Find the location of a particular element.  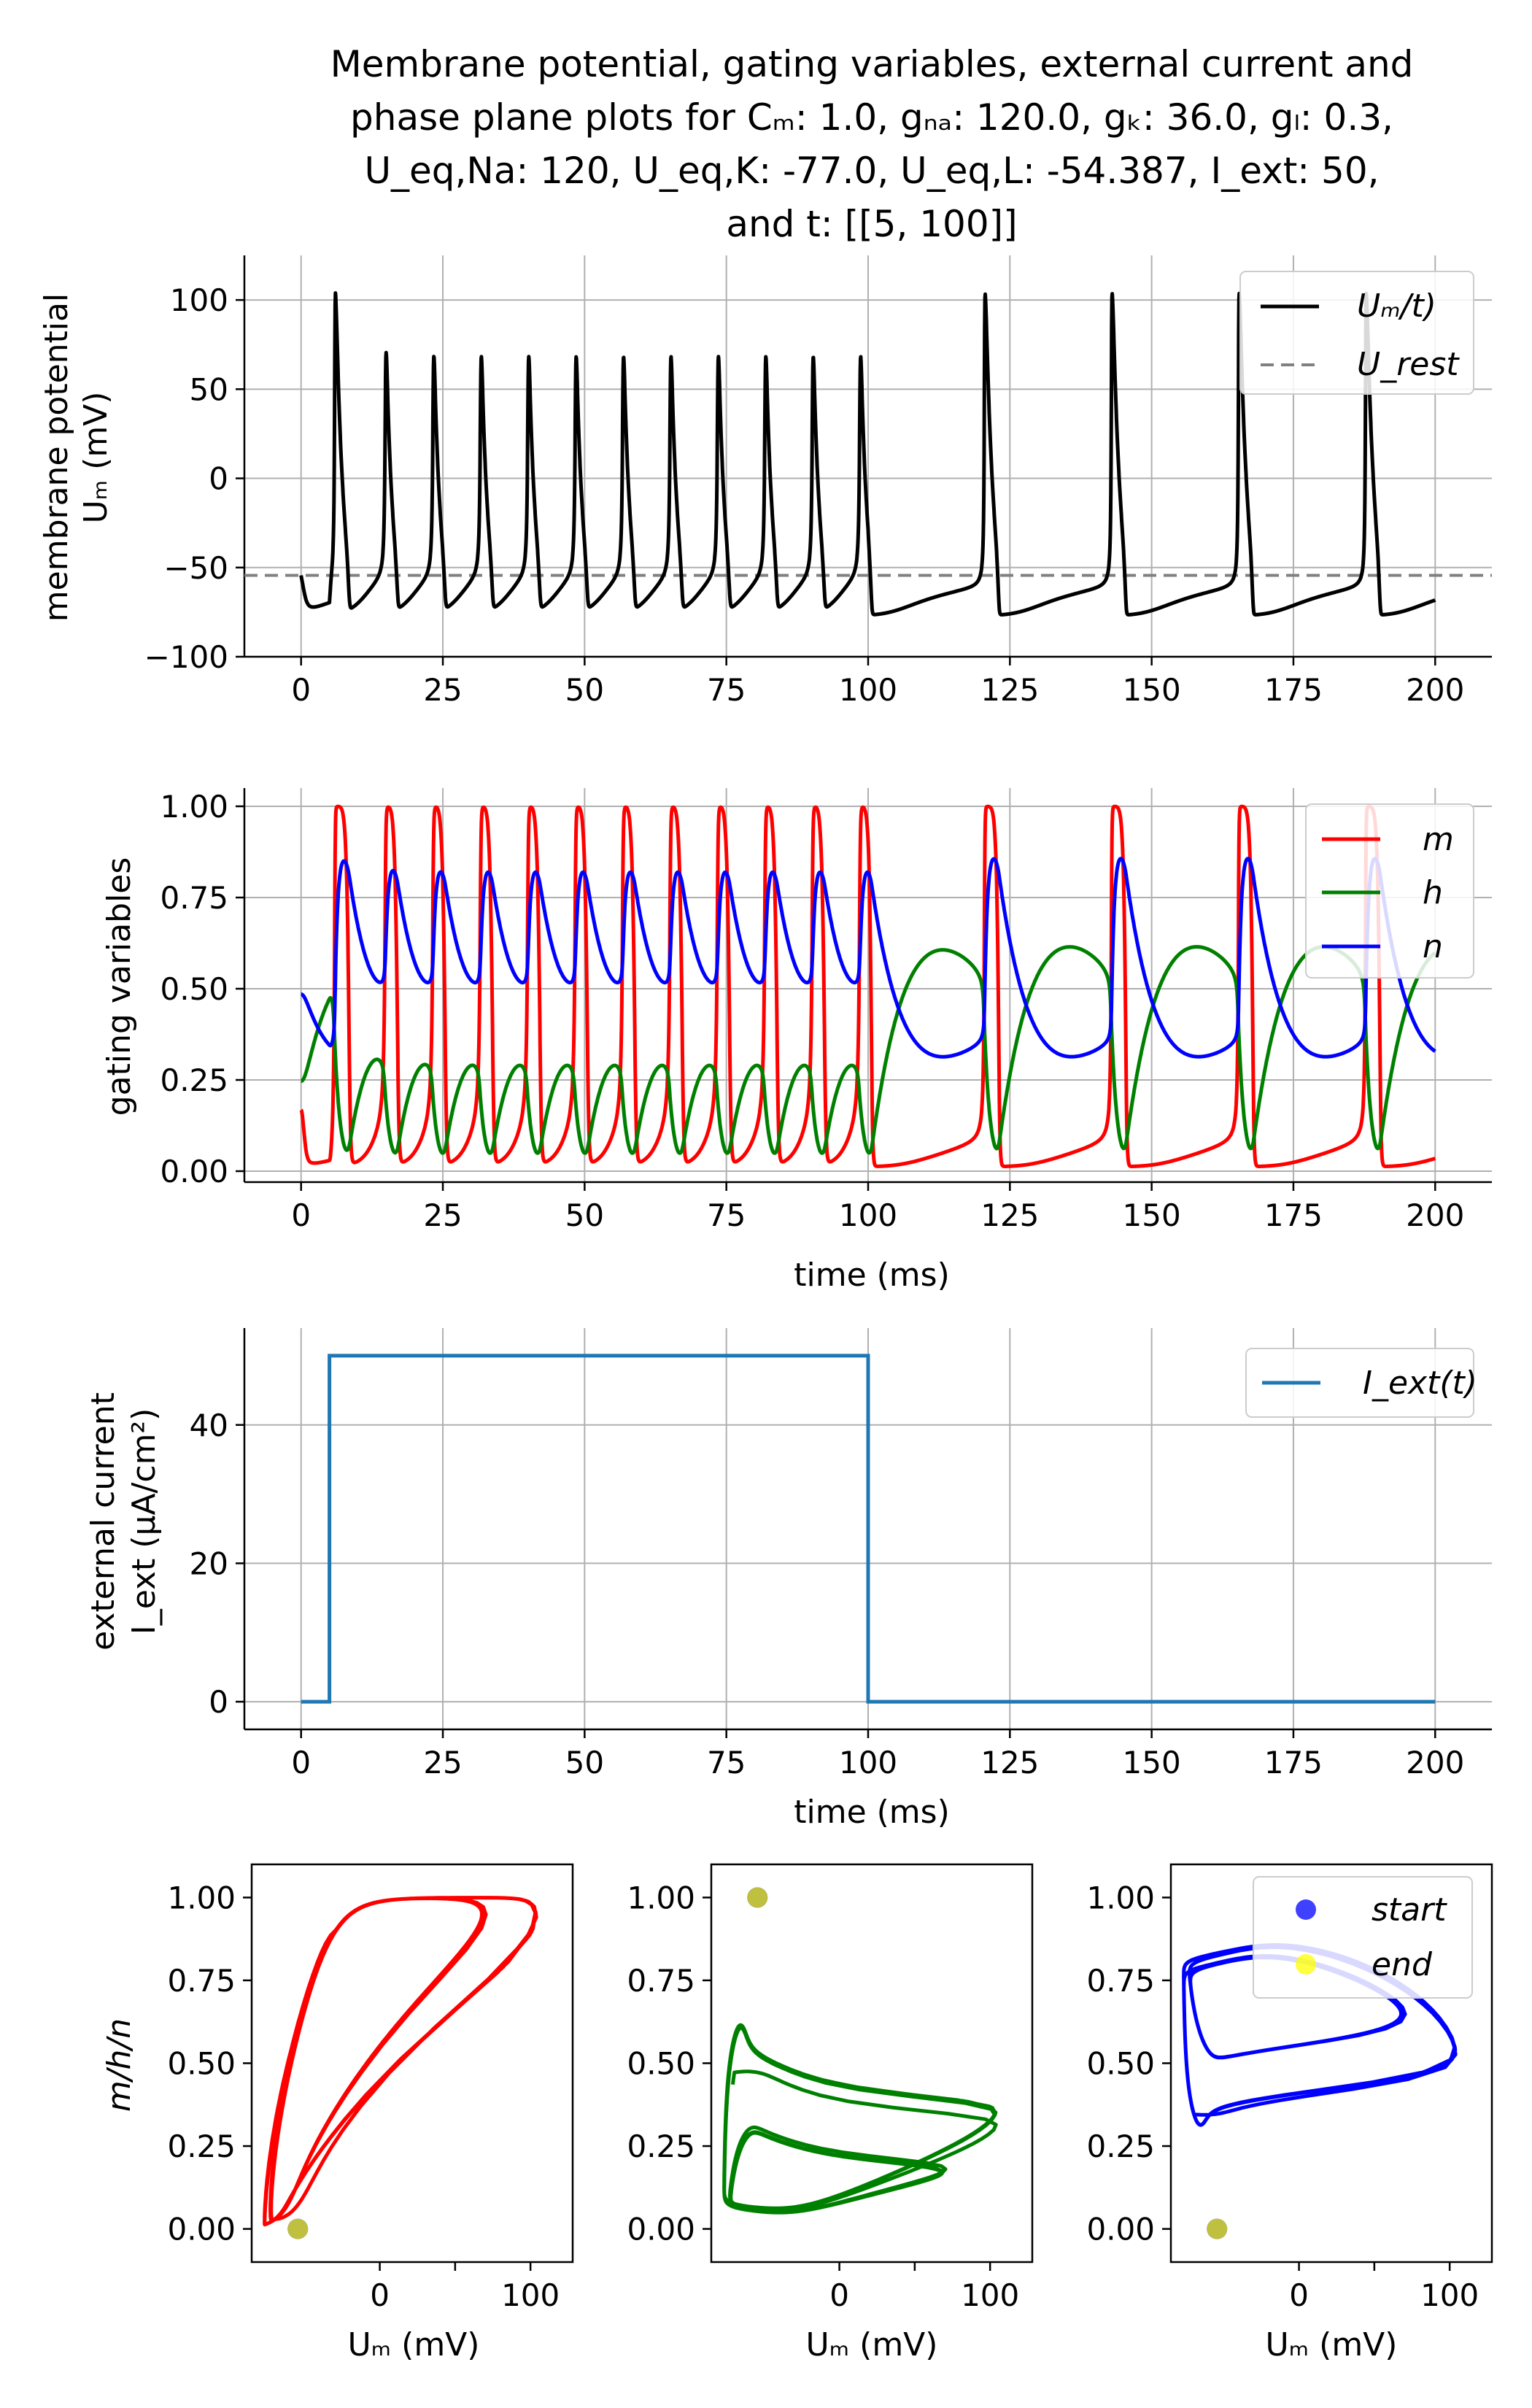

current-ticks: 0 25 50 75 100 125 150 175 200 0 20 40 is located at coordinates (828, 1594).